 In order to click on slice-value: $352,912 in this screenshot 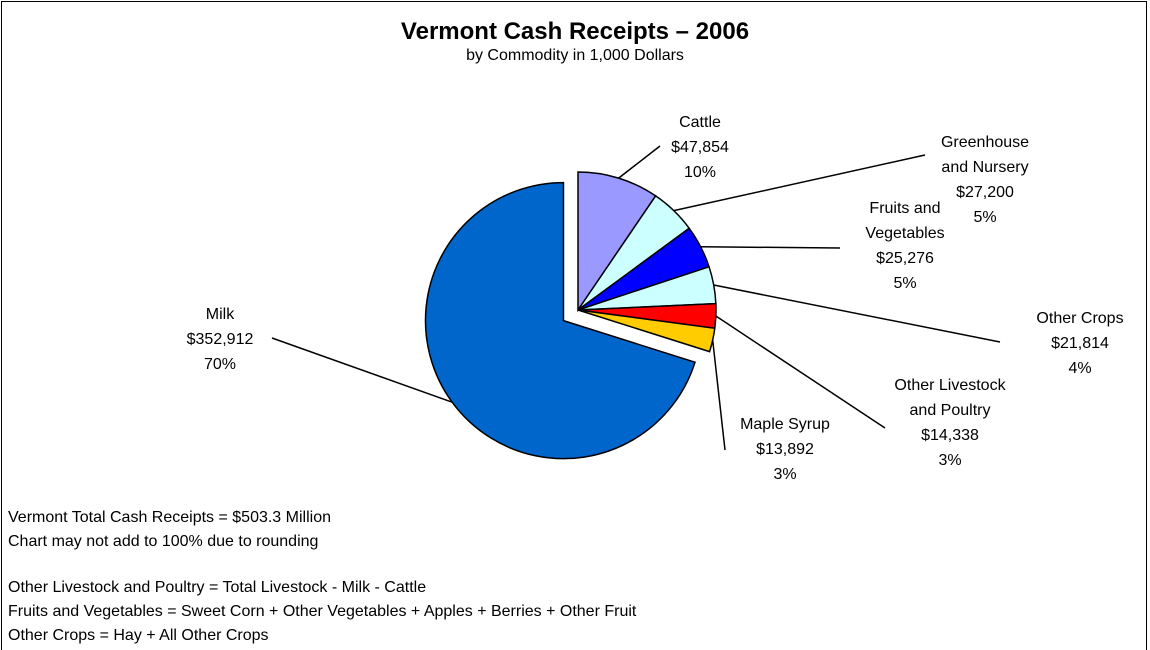, I will do `click(220, 339)`.